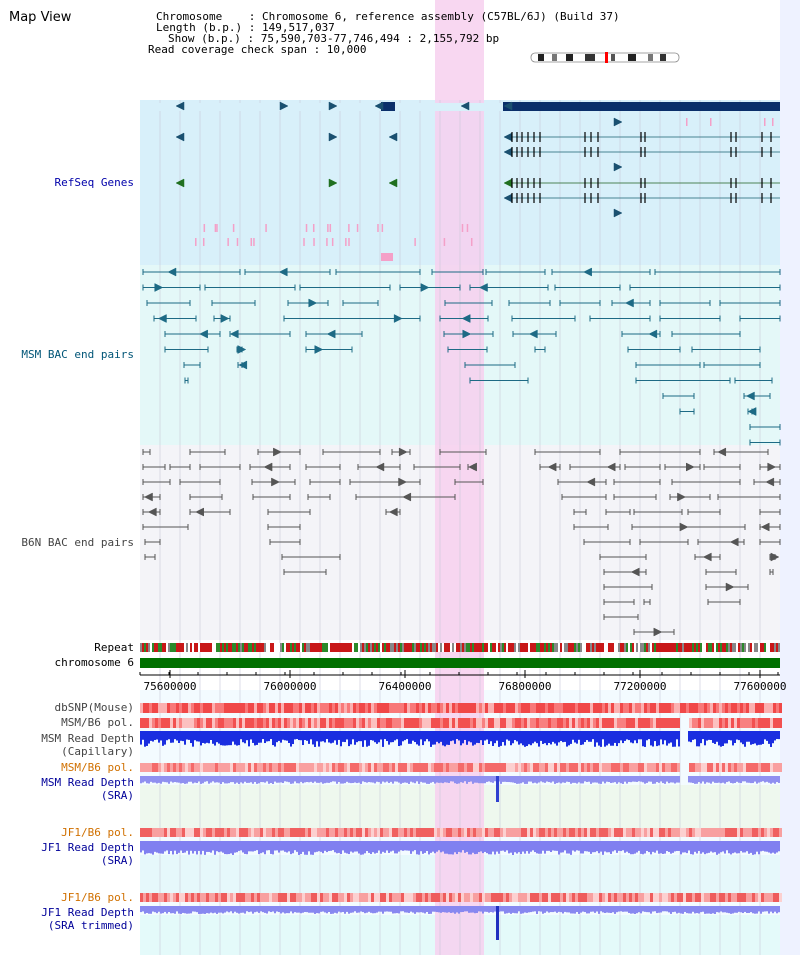  What do you see at coordinates (97, 722) in the screenshot?
I see `track-label-msm-pol: MSM/B6 pol.` at bounding box center [97, 722].